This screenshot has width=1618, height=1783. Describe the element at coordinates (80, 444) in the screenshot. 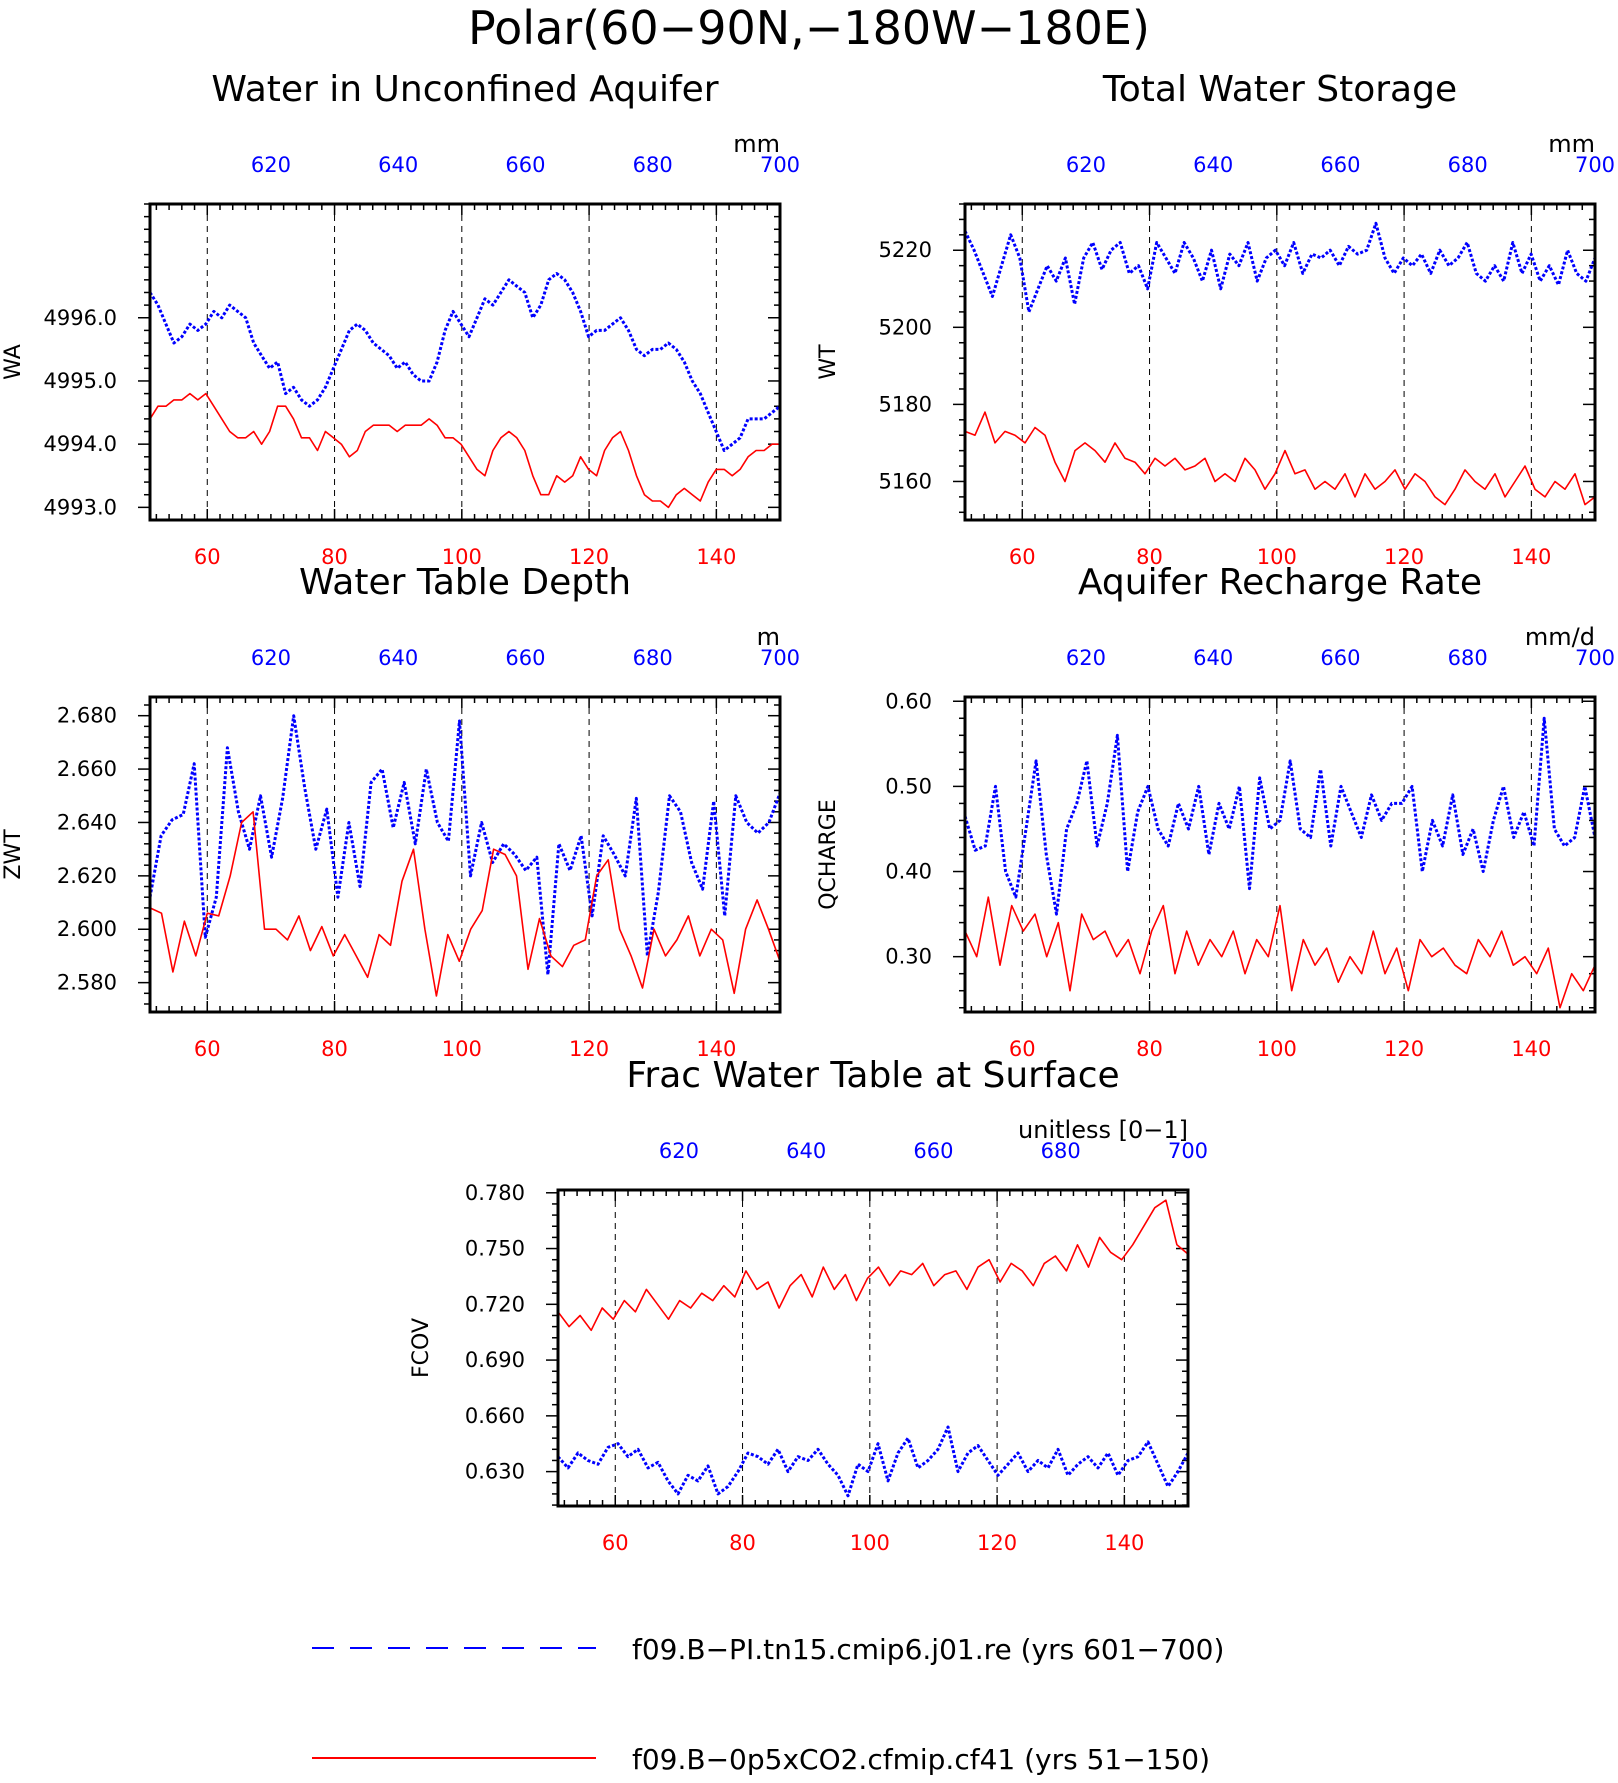

I see `y-tick-label: 4994.0` at that location.